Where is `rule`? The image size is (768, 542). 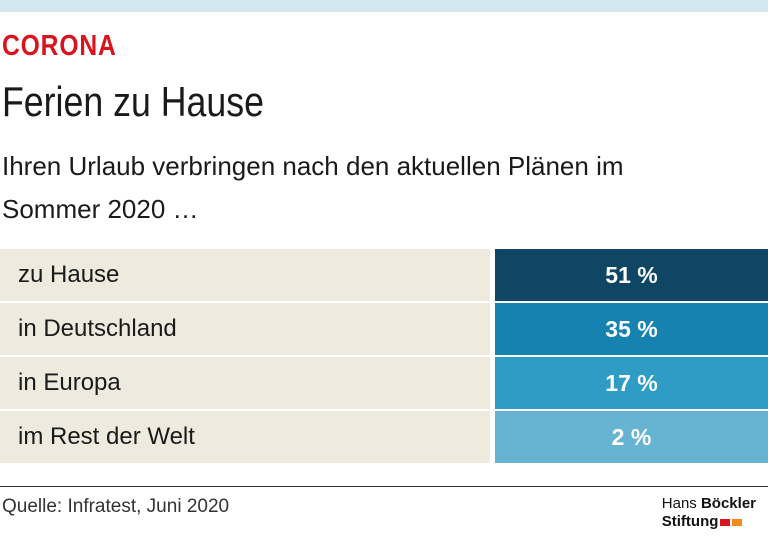
rule is located at coordinates (384, 486).